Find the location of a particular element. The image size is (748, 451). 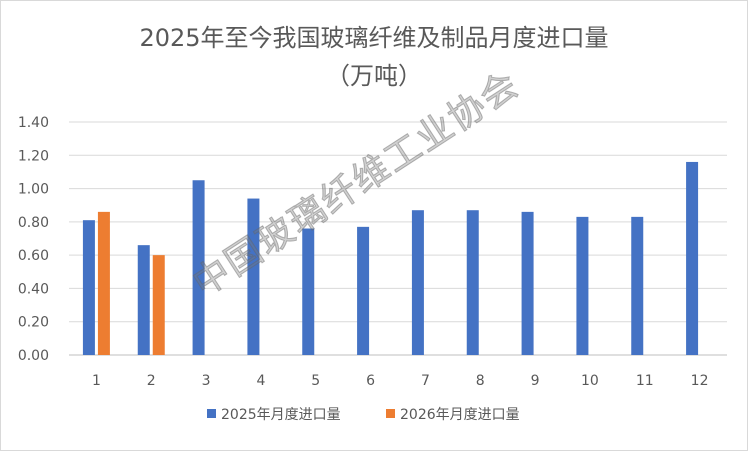

chart-title-line2: （万吨） is located at coordinates (374, 76).